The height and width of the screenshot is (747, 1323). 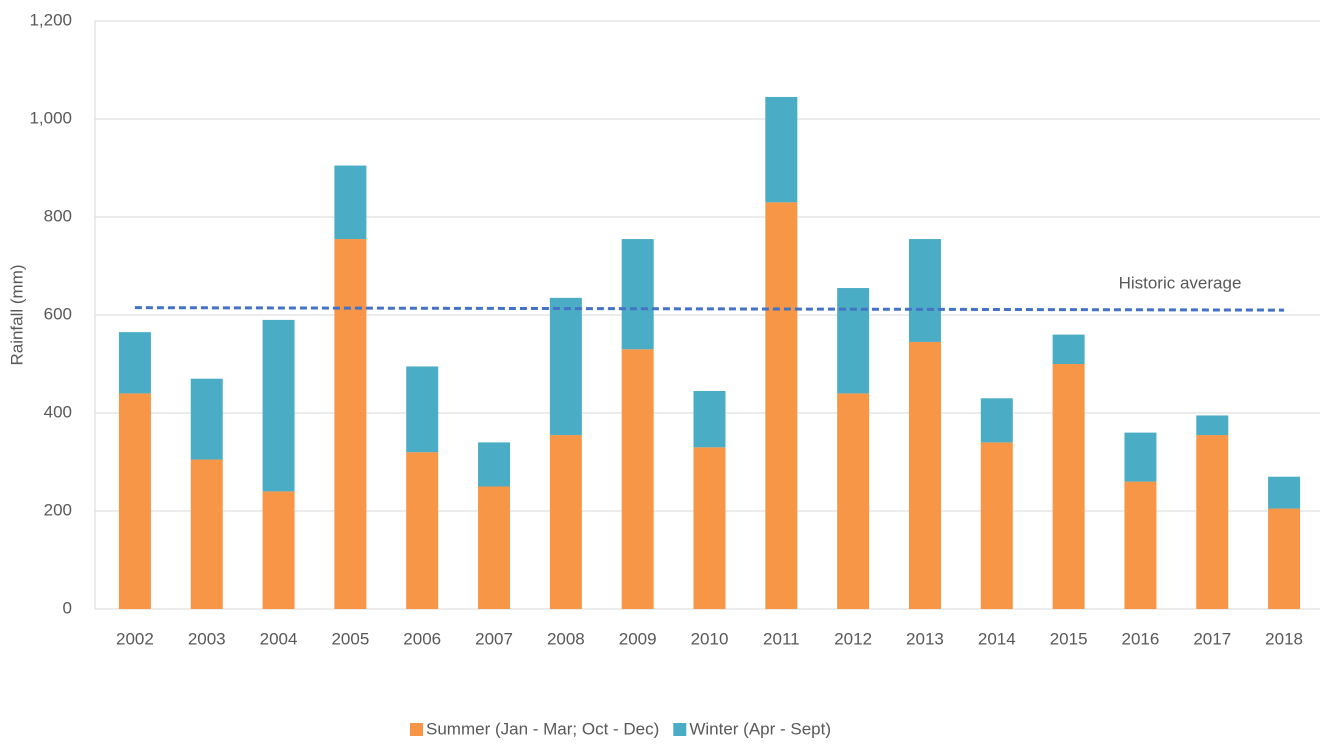 I want to click on x-tick-label: 2010, so click(x=710, y=638).